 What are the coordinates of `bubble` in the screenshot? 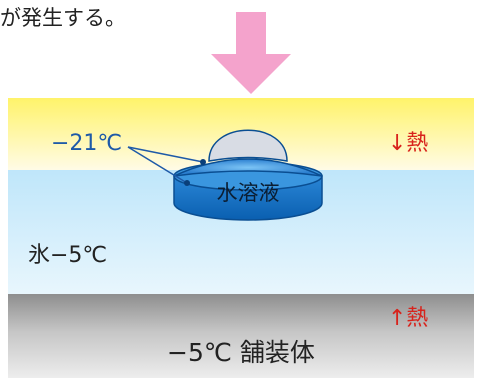 It's located at (248, 145).